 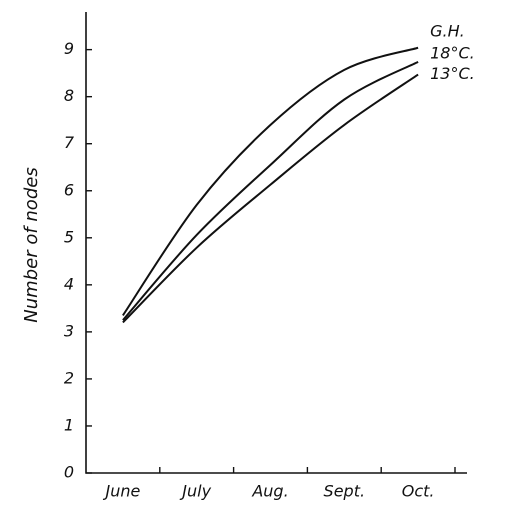 I want to click on x-tick-label: Aug., so click(x=269, y=491).